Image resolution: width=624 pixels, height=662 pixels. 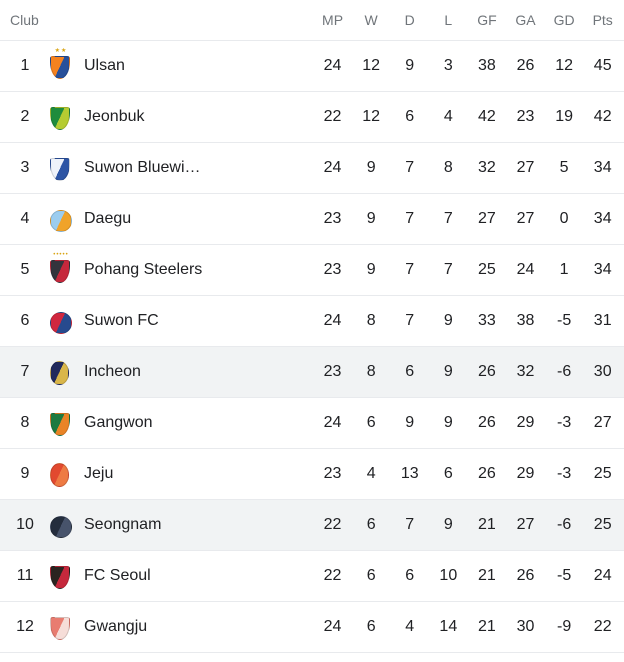 I want to click on stat-l: 6, so click(x=448, y=473).